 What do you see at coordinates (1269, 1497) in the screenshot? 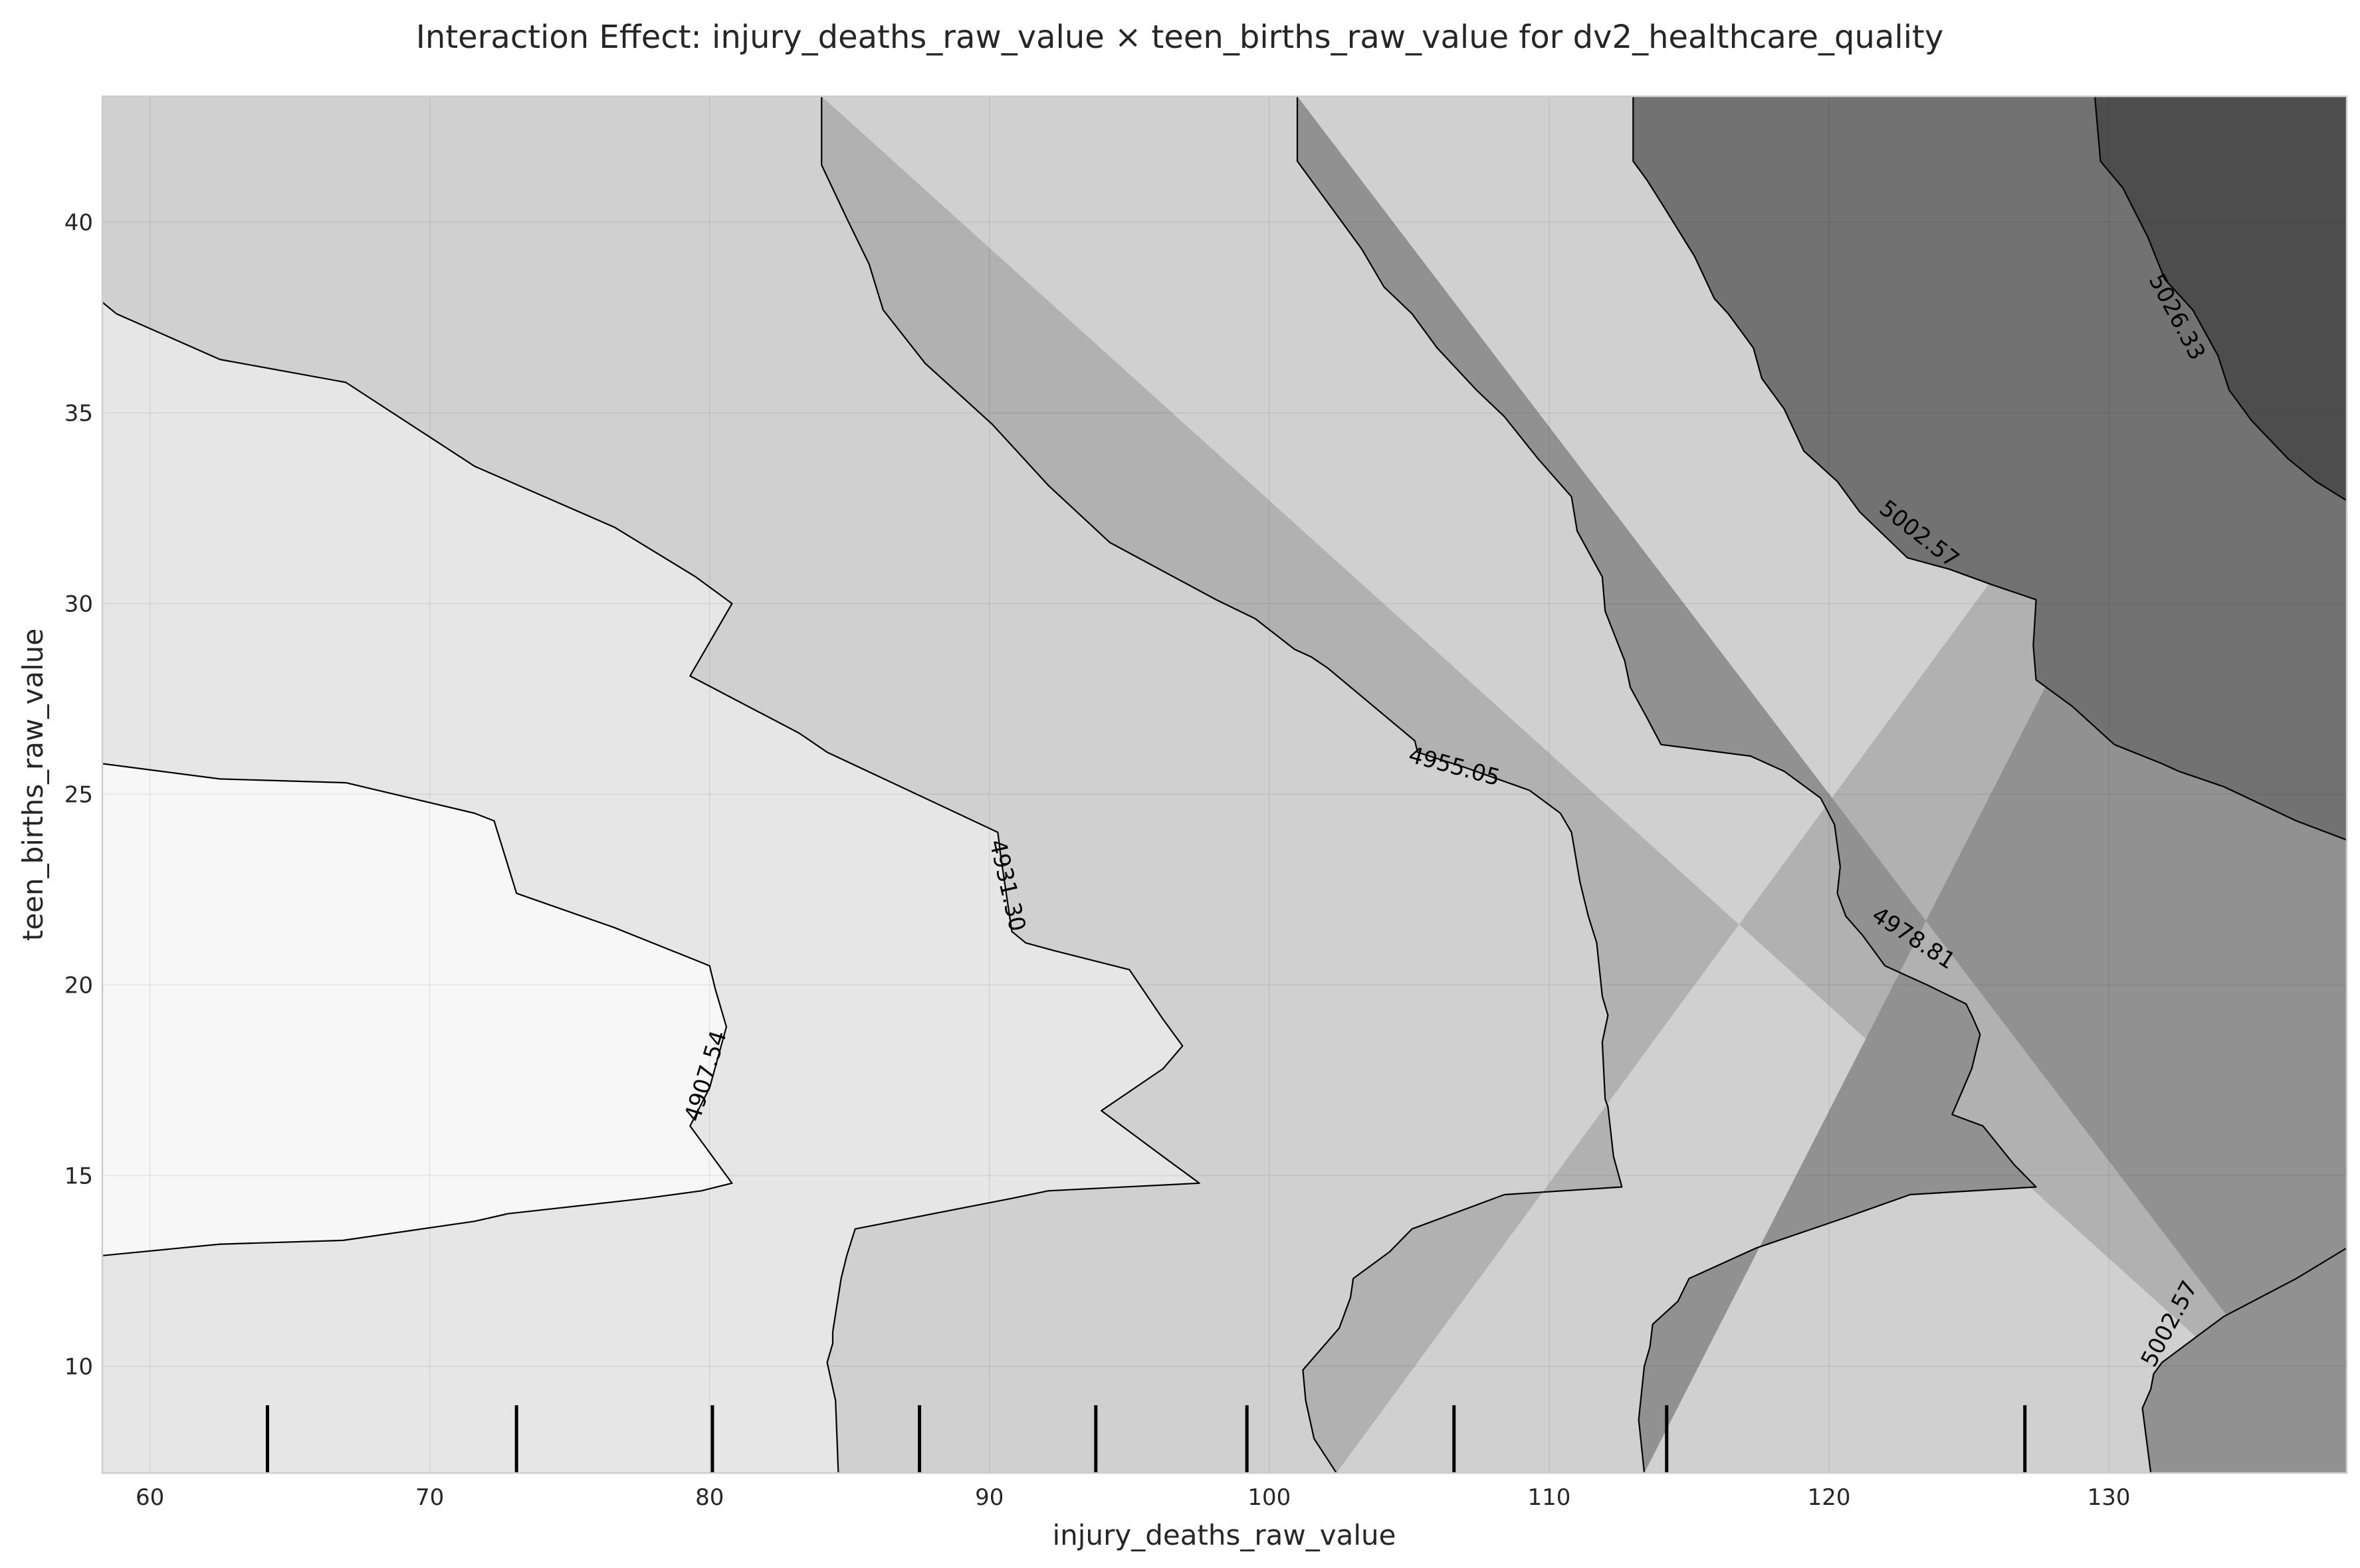
I see `x-tick-label: 100` at bounding box center [1269, 1497].